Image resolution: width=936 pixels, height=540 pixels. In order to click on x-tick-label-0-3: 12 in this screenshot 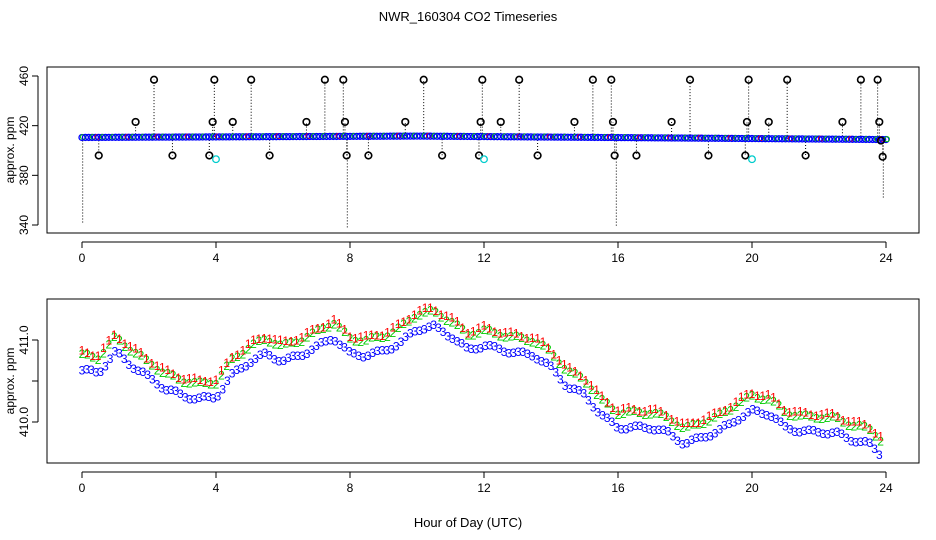, I will do `click(484, 258)`.